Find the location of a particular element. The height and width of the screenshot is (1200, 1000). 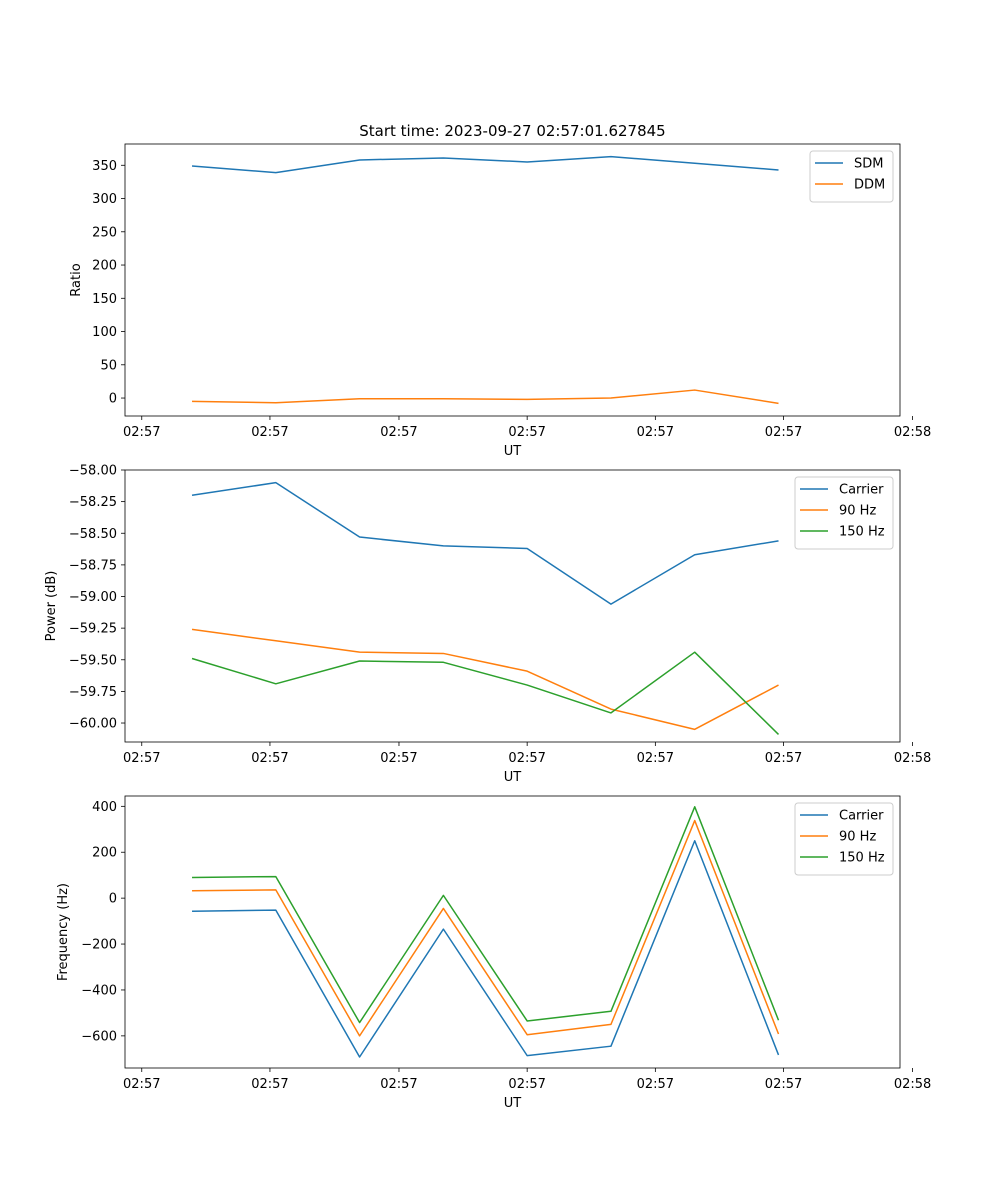

y-tick-label: 300 is located at coordinates (104, 199).